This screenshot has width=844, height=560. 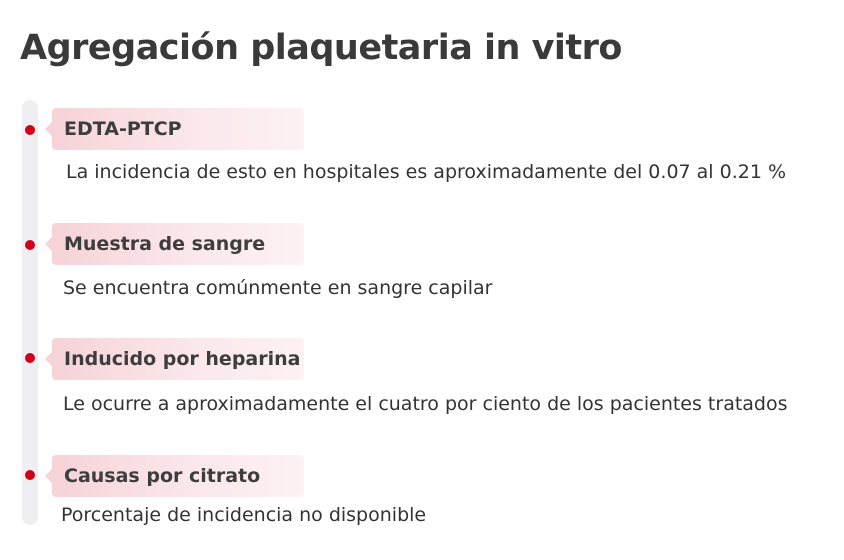 What do you see at coordinates (244, 515) in the screenshot?
I see `item-description: Porcentaje de incidencia no disponible` at bounding box center [244, 515].